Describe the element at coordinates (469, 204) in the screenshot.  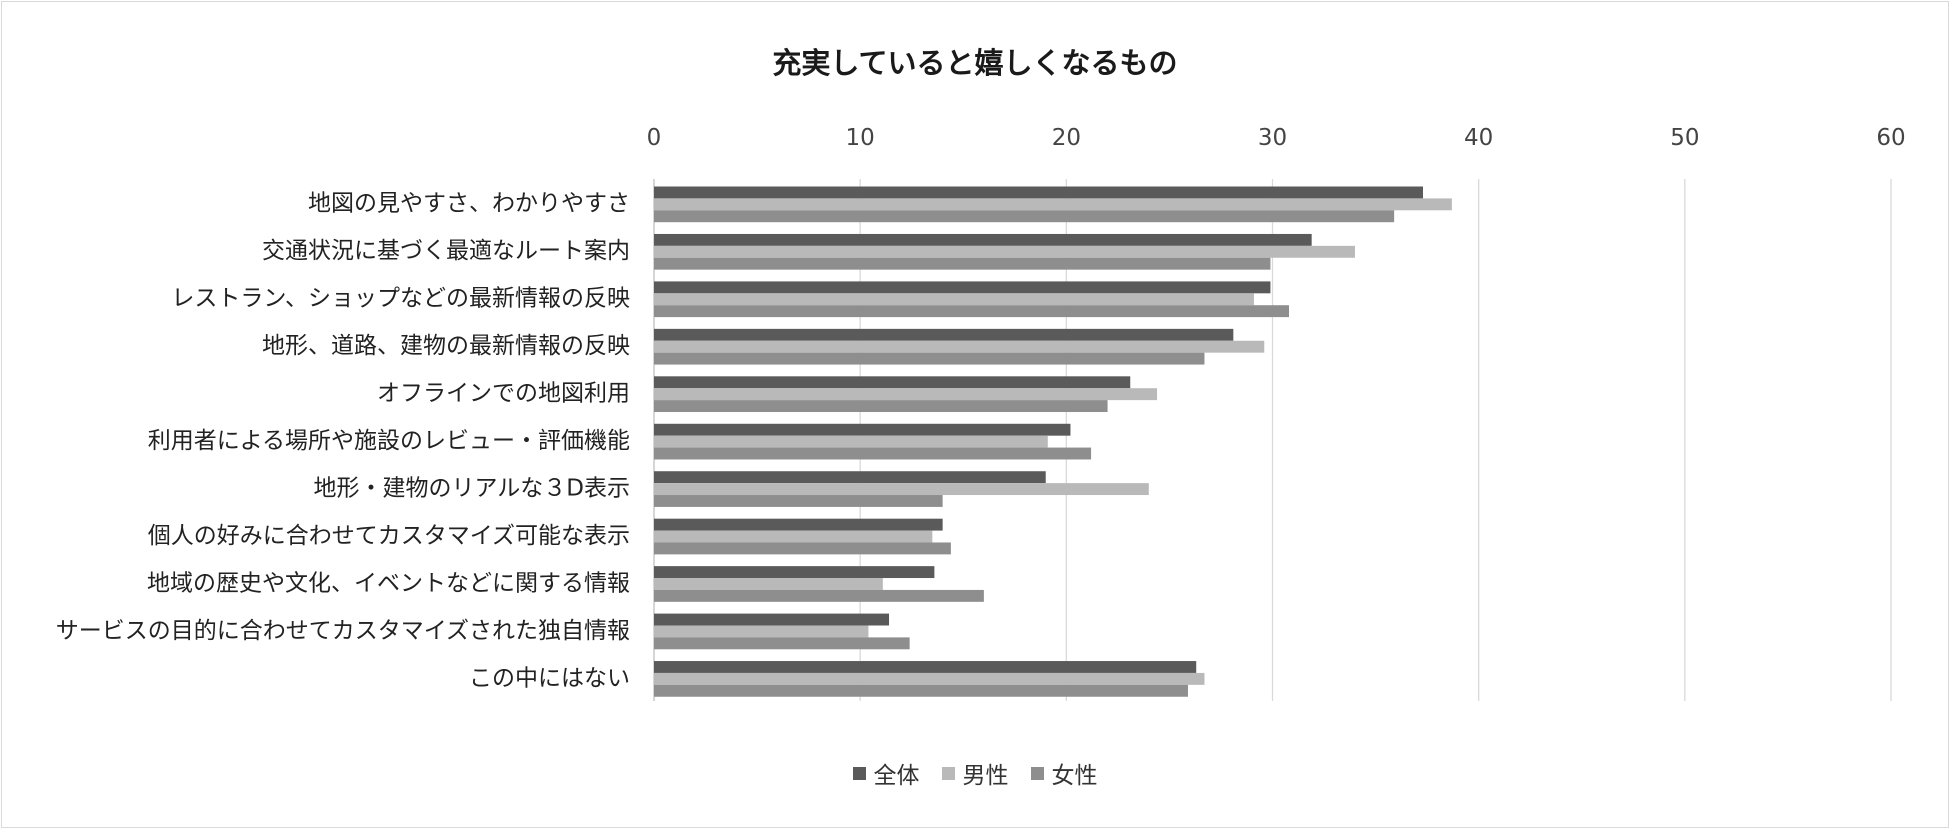
I see `category-label: 地図の見やすさ、わかりやすさ` at that location.